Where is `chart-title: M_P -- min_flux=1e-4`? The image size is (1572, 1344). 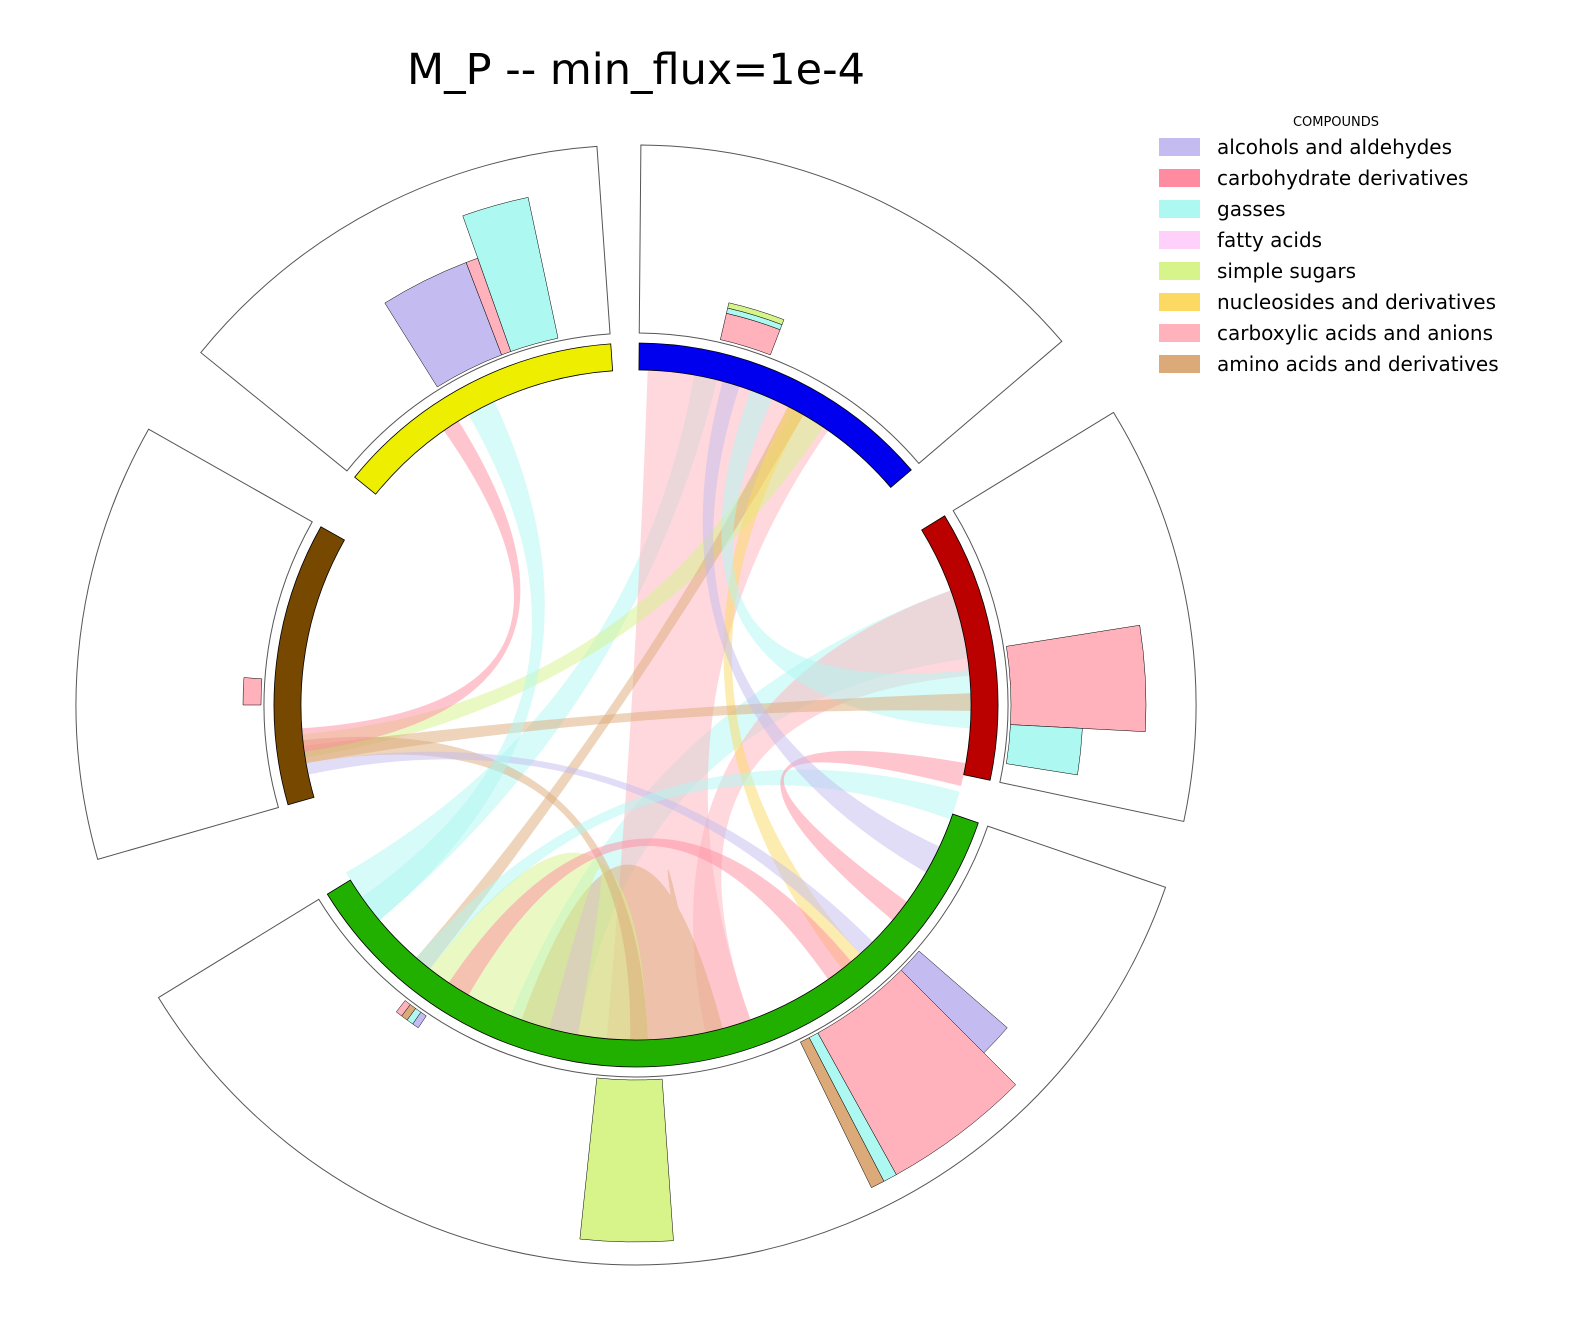 chart-title: M_P -- min_flux=1e-4 is located at coordinates (636, 70).